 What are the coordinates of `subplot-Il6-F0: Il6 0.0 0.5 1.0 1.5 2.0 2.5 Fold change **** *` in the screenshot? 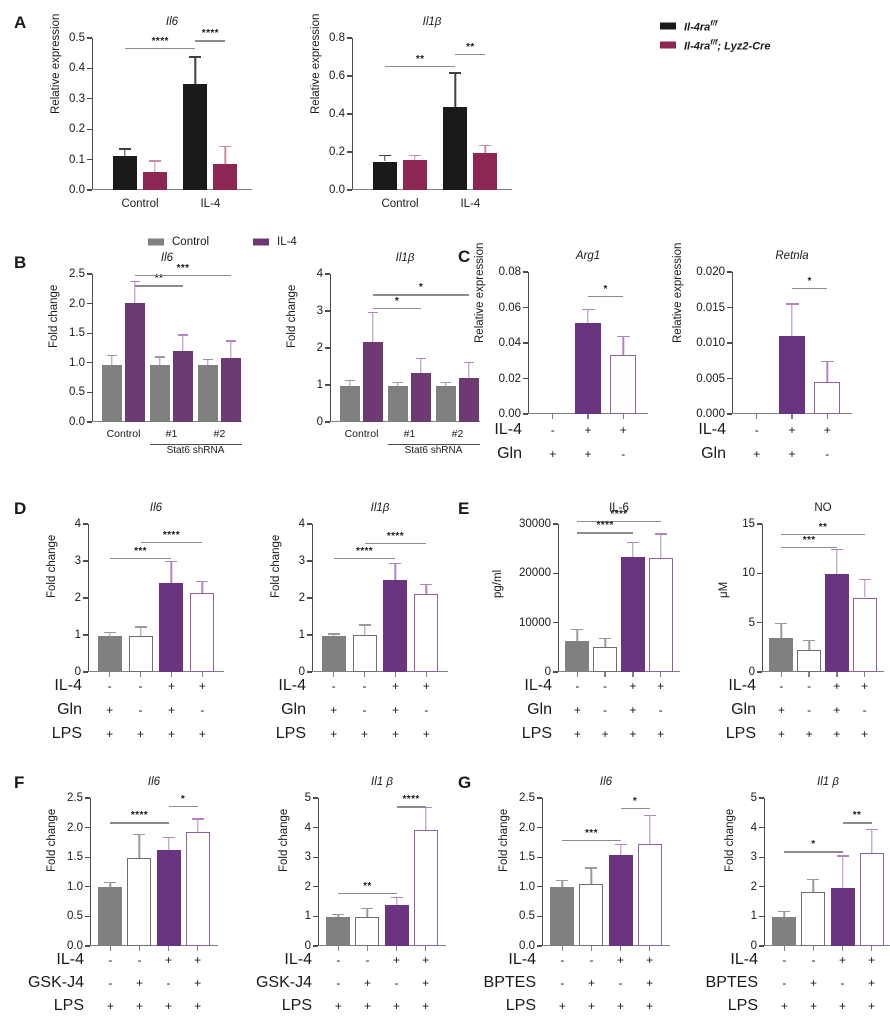 It's located at (132, 864).